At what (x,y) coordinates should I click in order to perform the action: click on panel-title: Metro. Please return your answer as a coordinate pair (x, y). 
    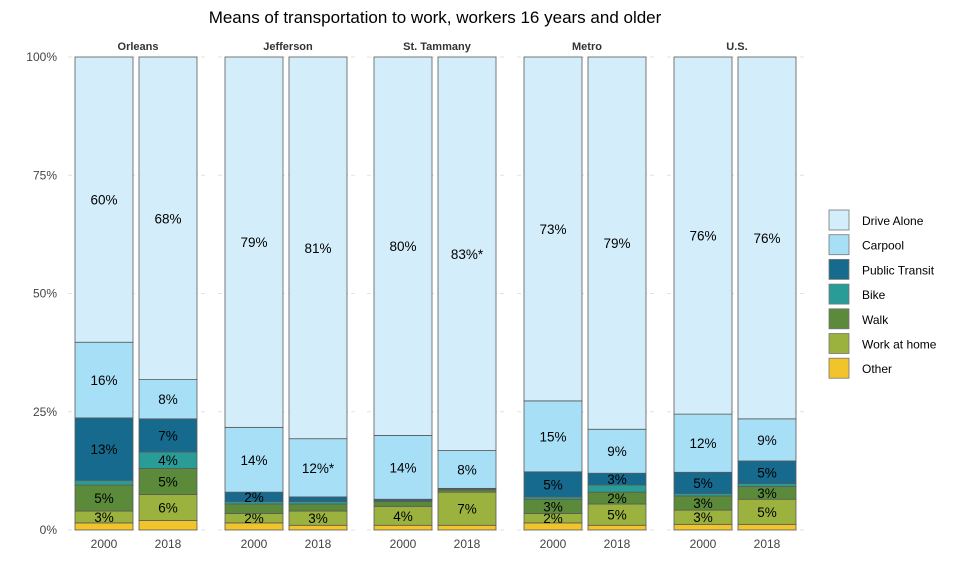
    Looking at the image, I should click on (587, 47).